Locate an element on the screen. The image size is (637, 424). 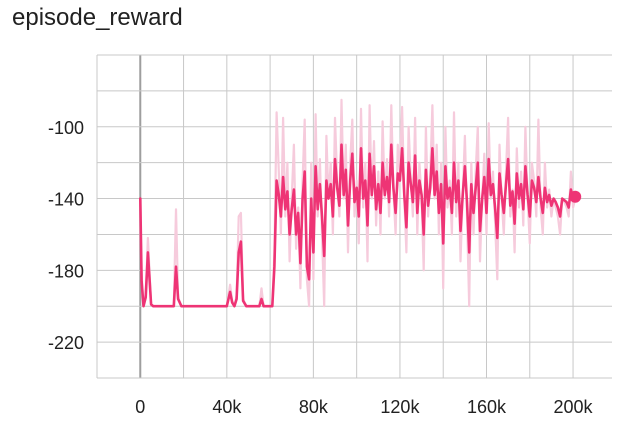
x-tick-label: 80k is located at coordinates (314, 407).